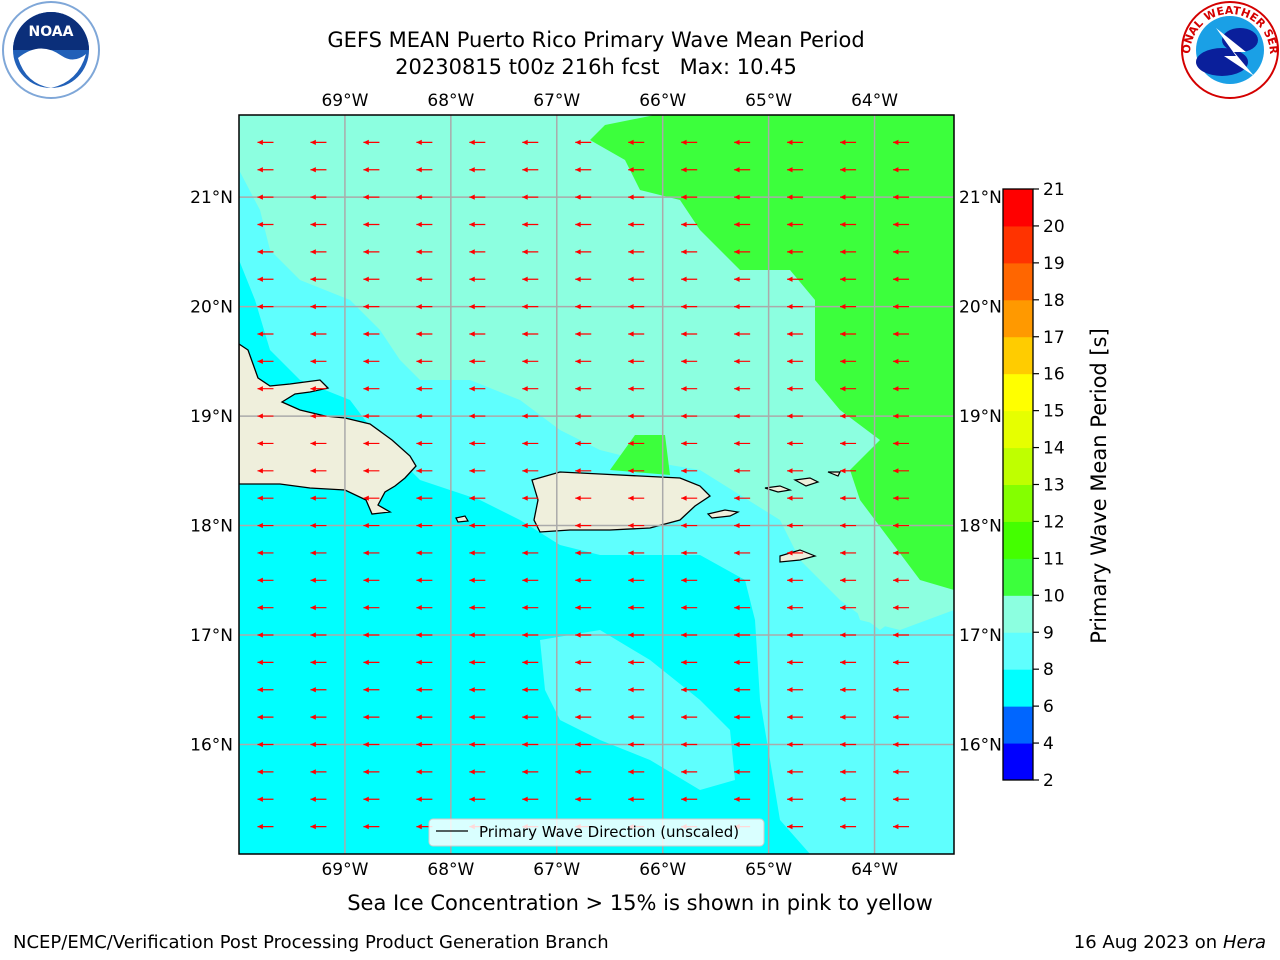  Describe the element at coordinates (462, 519) in the screenshot. I see `mona-island` at that location.